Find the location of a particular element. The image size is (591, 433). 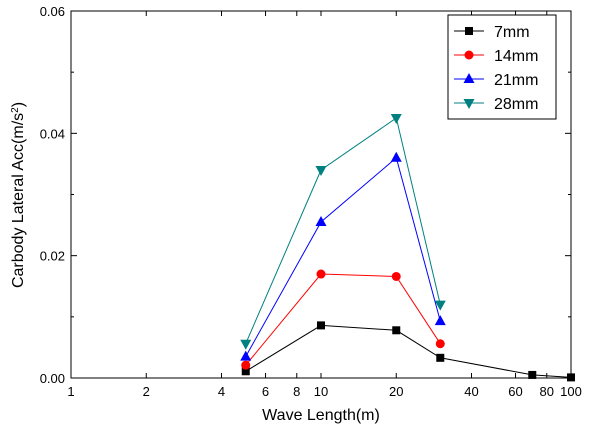

x-tick-label: 40 is located at coordinates (471, 391).